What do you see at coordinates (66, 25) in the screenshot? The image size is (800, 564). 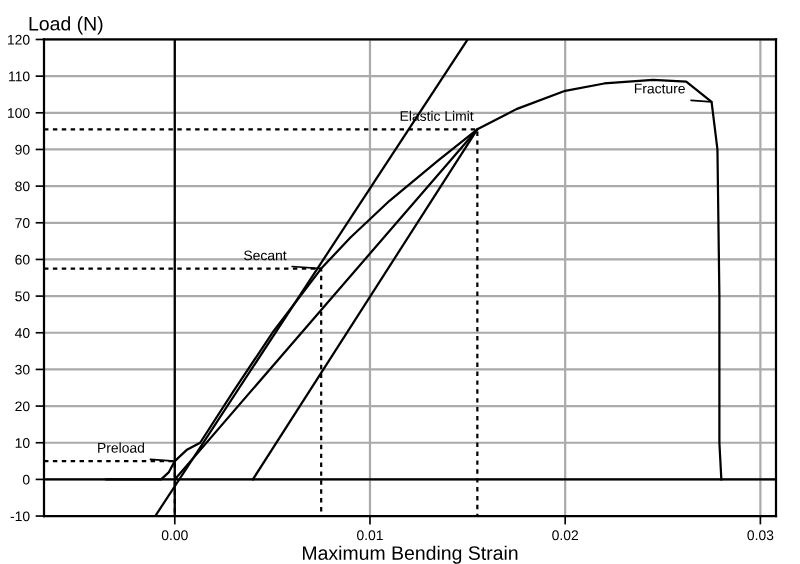 I see `y-axis-title: Load (N)` at bounding box center [66, 25].